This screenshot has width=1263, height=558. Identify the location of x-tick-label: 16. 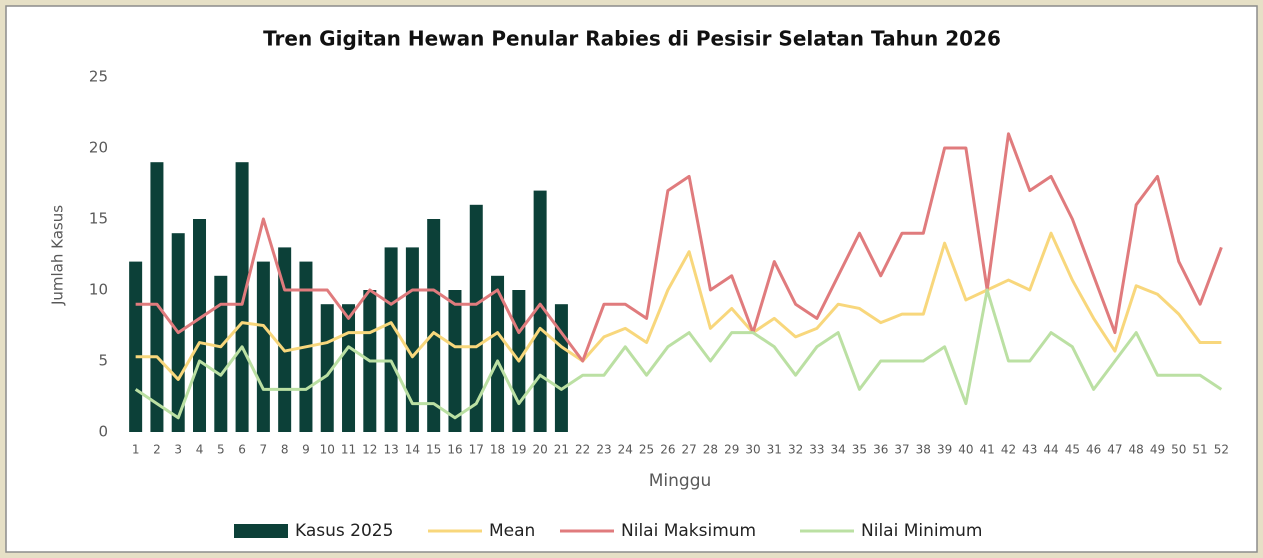
(454, 450).